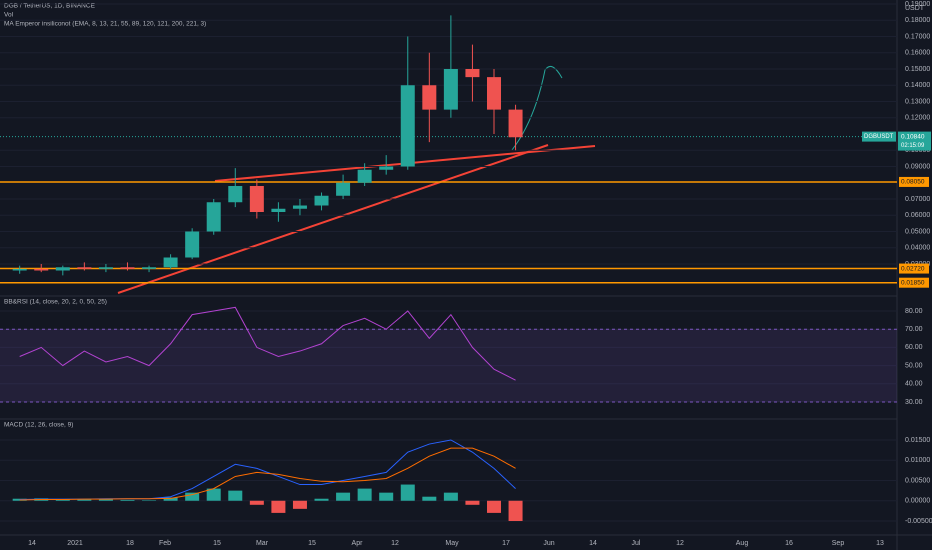  What do you see at coordinates (917, 118) in the screenshot?
I see `tick-label: 0.12000` at bounding box center [917, 118].